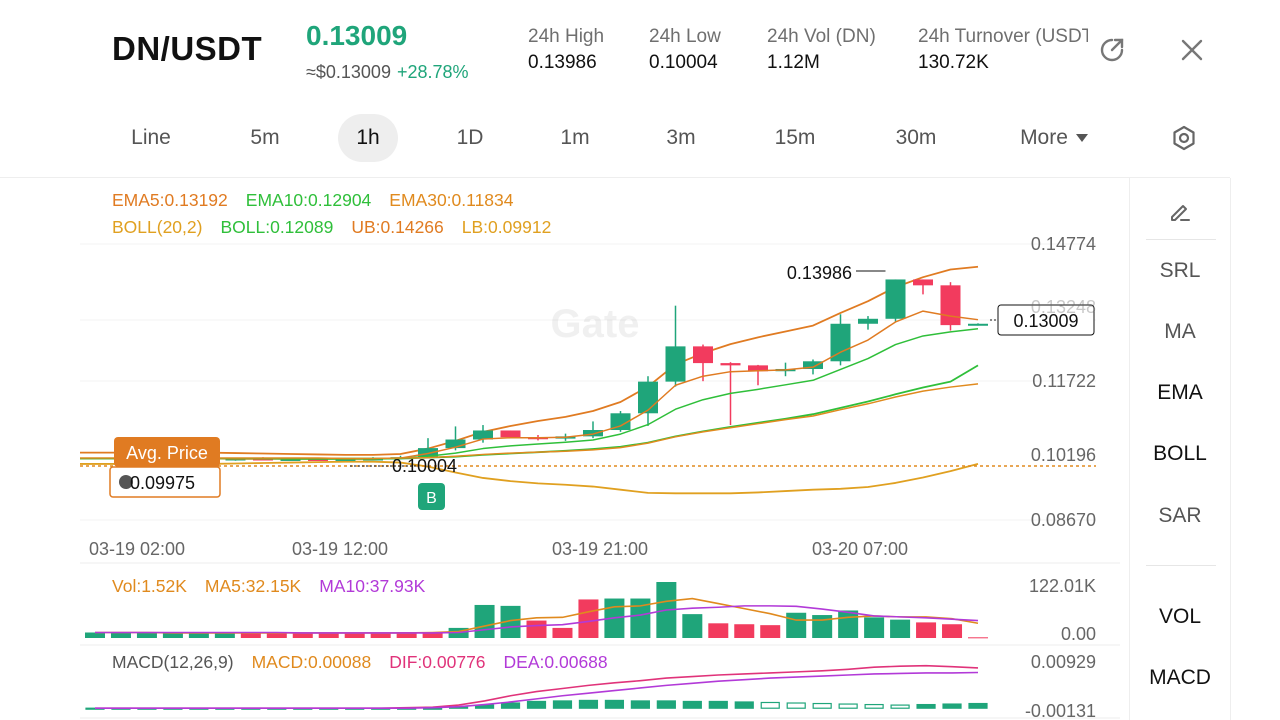 The width and height of the screenshot is (1280, 720). What do you see at coordinates (308, 200) in the screenshot?
I see `ema-legend-item: EMA10:0.12904` at bounding box center [308, 200].